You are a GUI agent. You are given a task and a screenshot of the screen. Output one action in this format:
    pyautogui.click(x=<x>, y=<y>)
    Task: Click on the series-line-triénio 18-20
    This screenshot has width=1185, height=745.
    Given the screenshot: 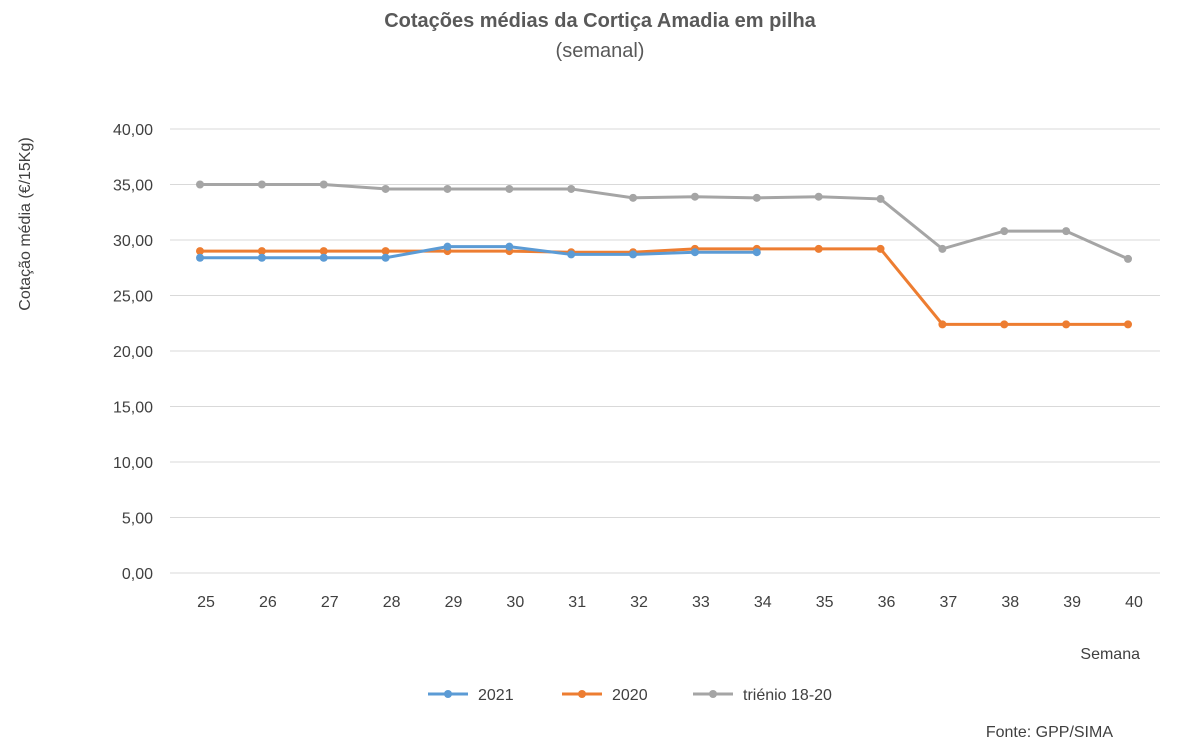 What is the action you would take?
    pyautogui.click(x=664, y=222)
    